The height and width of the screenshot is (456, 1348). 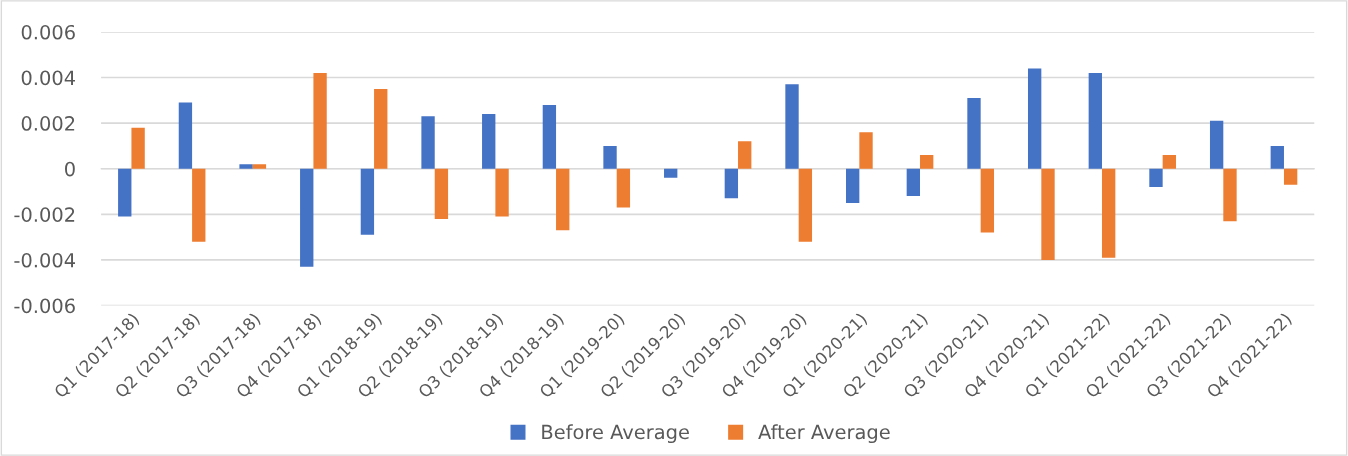 What do you see at coordinates (70, 169) in the screenshot?
I see `y-tick-label: 0` at bounding box center [70, 169].